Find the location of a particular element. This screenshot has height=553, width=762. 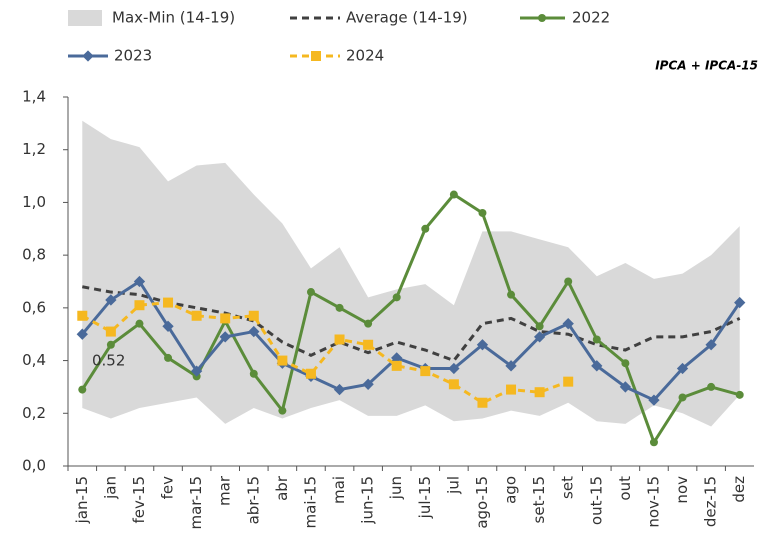

y-tick-label: 0,6 is located at coordinates (34, 307).